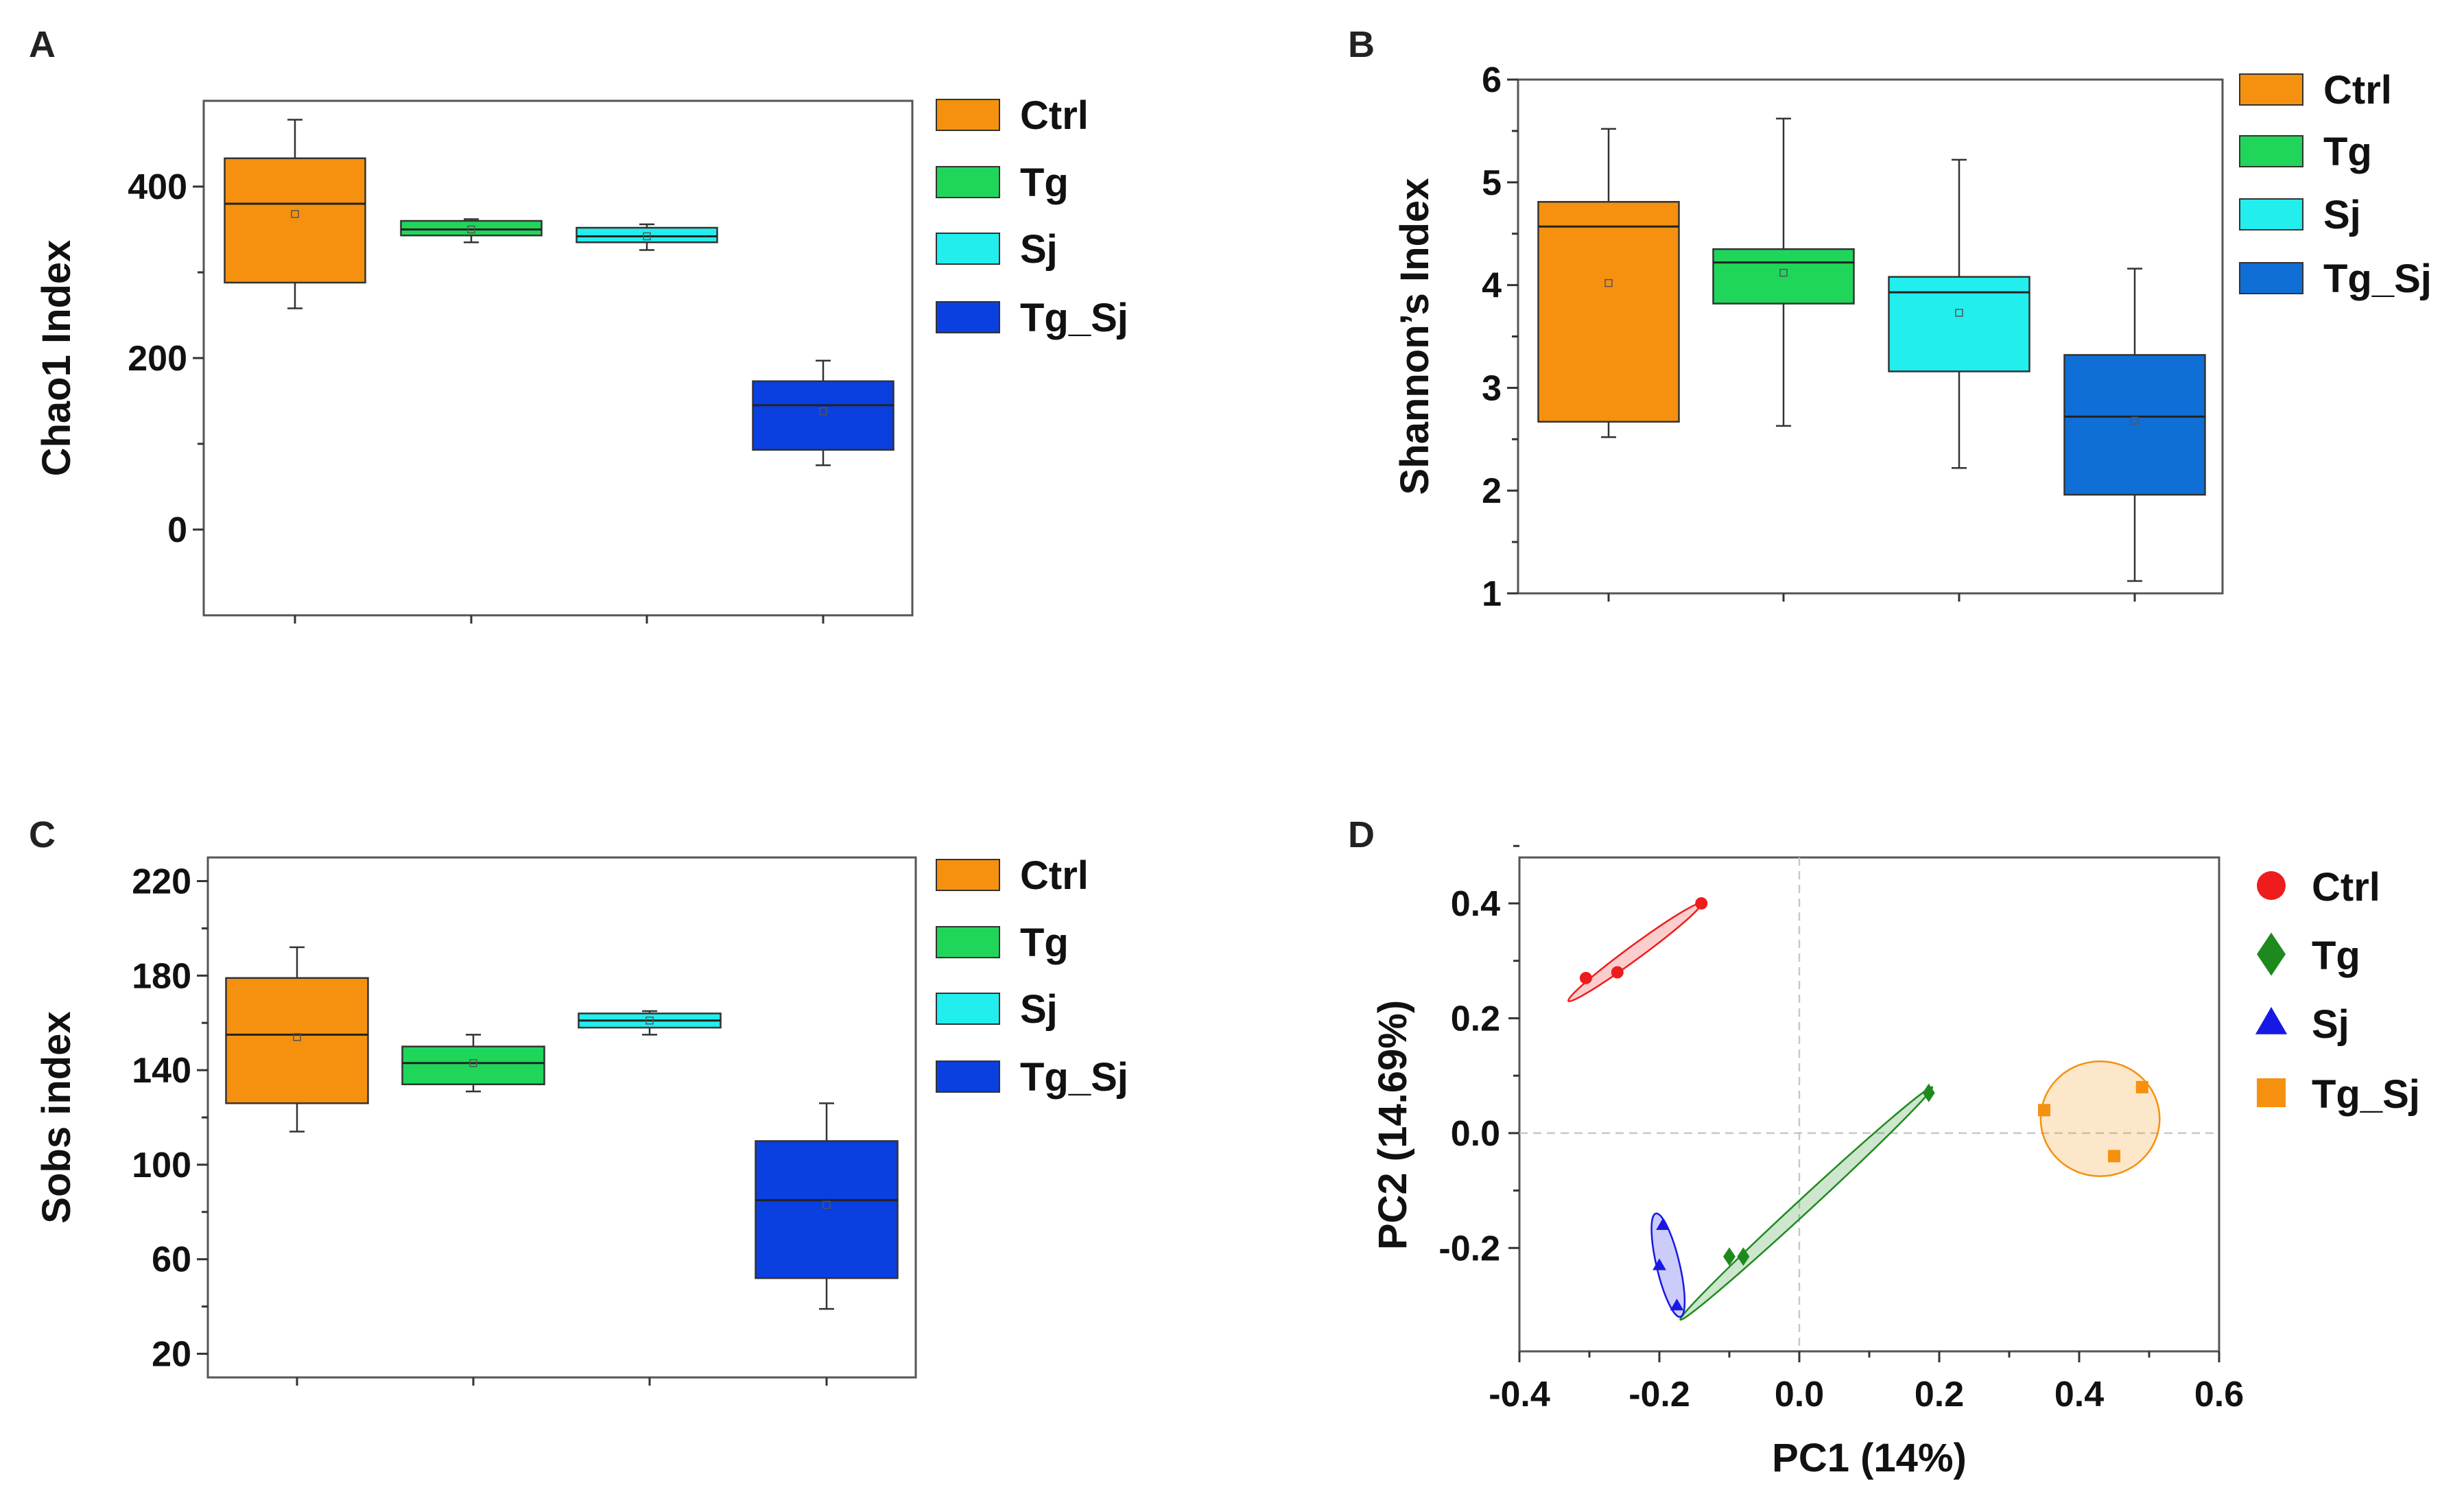  I want to click on x-tick-label: 0.0, so click(1800, 1394).